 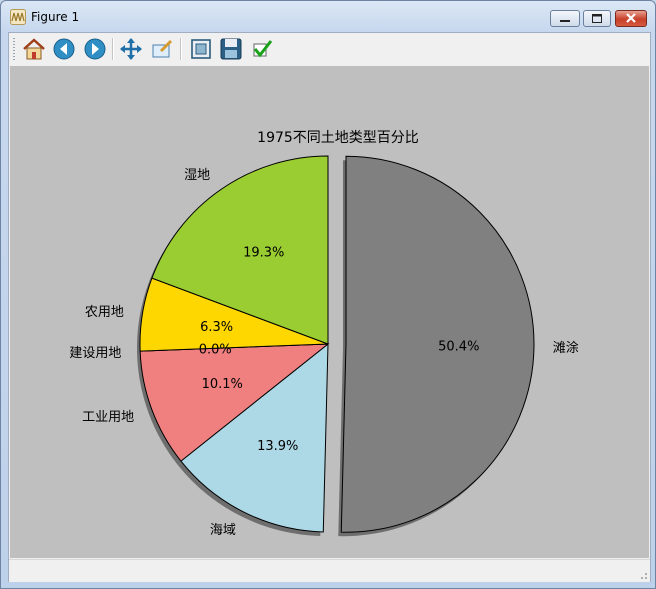 What do you see at coordinates (458, 347) in the screenshot?
I see `slice-pct-label-0: 50.4%` at bounding box center [458, 347].